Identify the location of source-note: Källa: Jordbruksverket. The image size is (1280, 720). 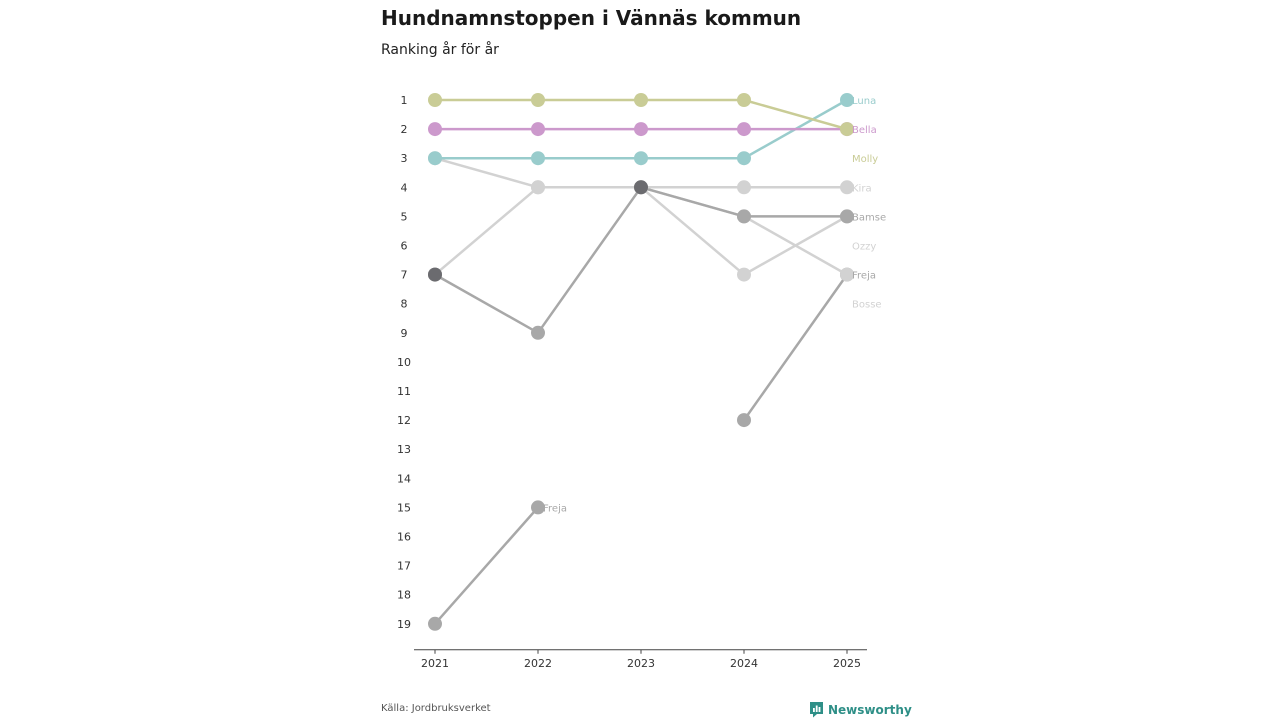
(436, 708).